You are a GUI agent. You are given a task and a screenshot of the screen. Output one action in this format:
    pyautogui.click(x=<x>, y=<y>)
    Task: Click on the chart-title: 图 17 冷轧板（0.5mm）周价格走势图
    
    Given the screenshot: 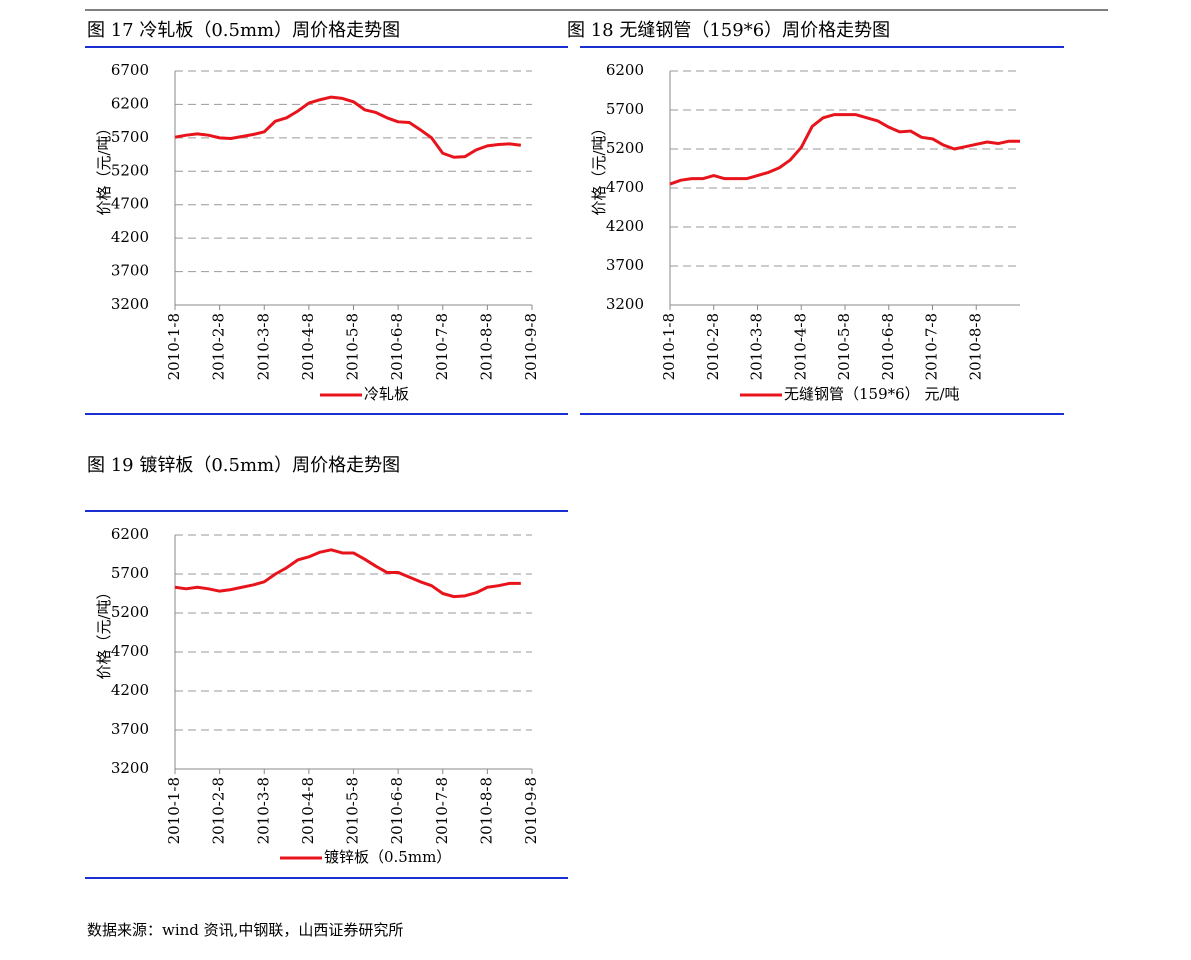 What is the action you would take?
    pyautogui.click(x=243, y=30)
    